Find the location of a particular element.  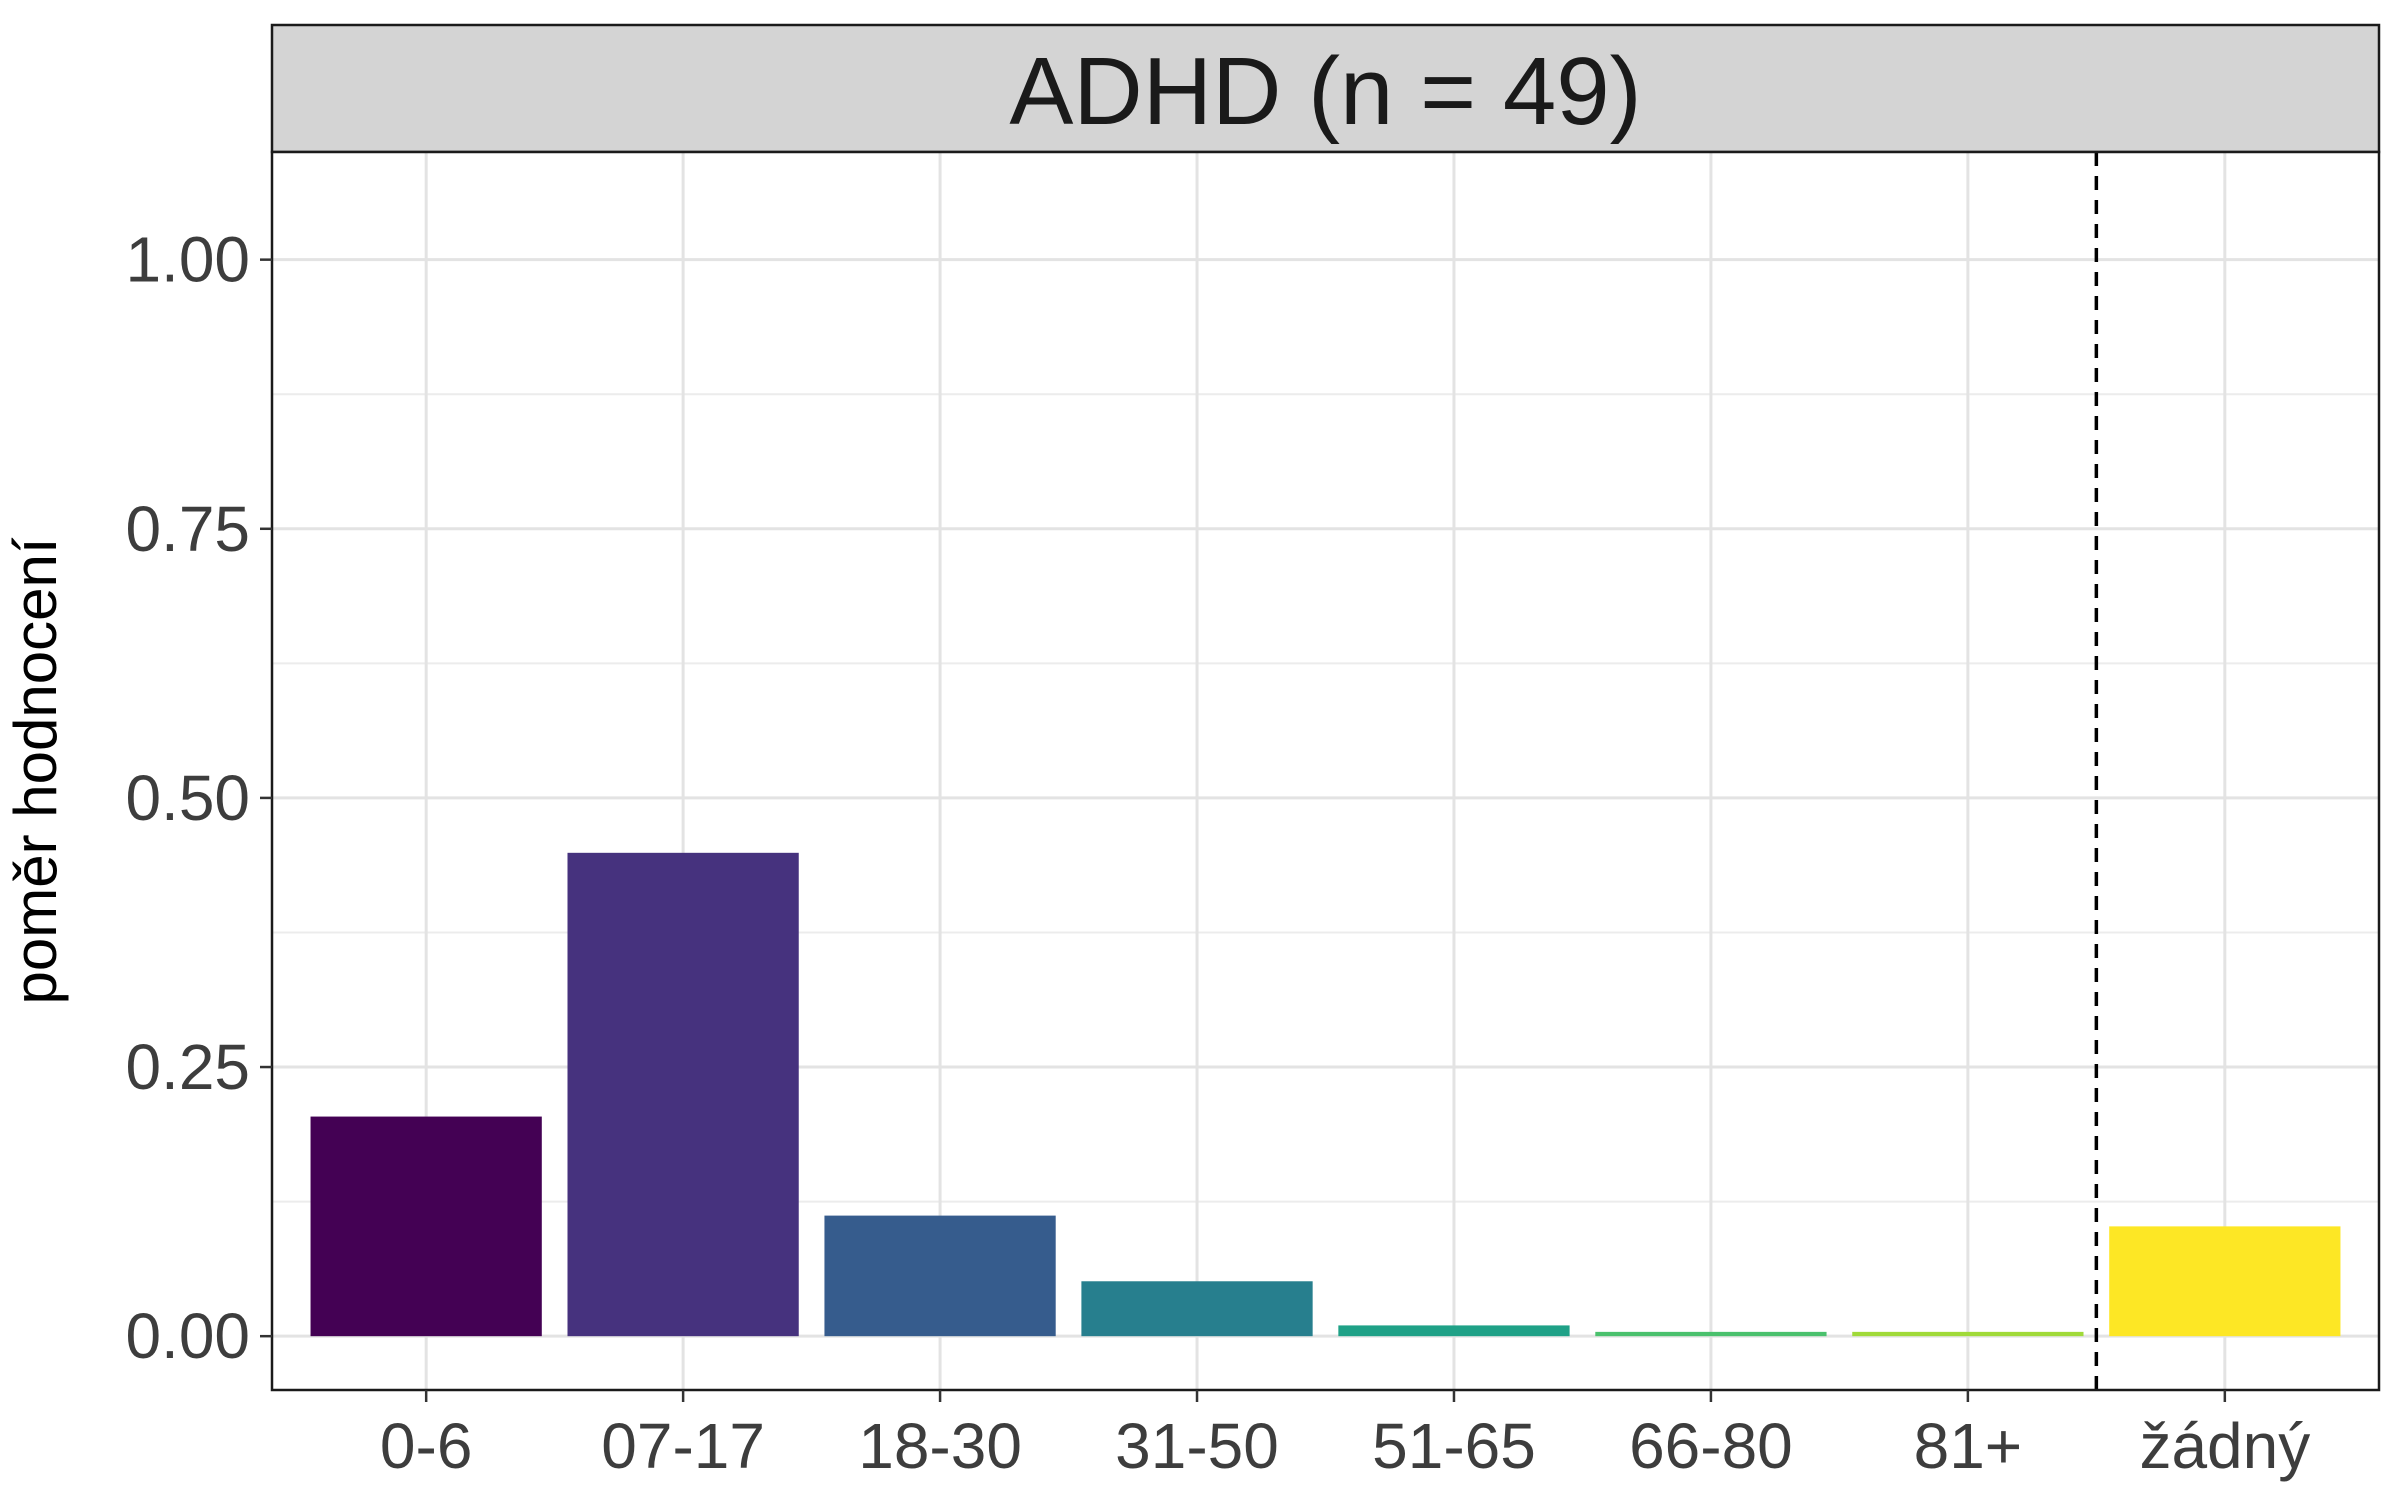

x-tick-label: 81+ is located at coordinates (1968, 1446).